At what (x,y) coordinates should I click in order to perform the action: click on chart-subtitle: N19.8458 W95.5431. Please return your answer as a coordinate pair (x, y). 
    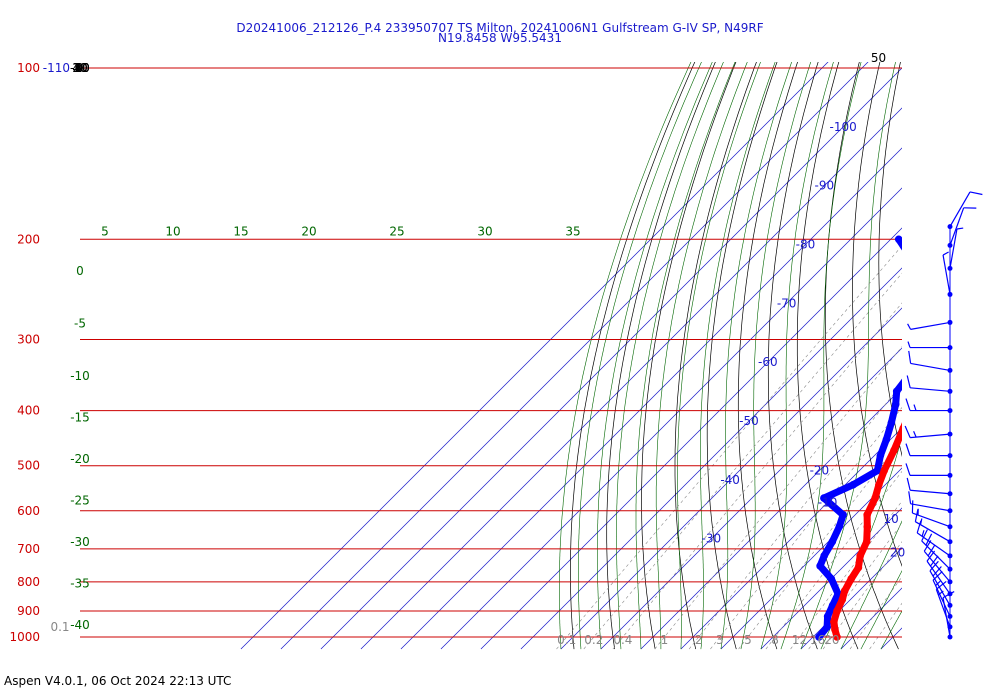
    Looking at the image, I should click on (500, 38).